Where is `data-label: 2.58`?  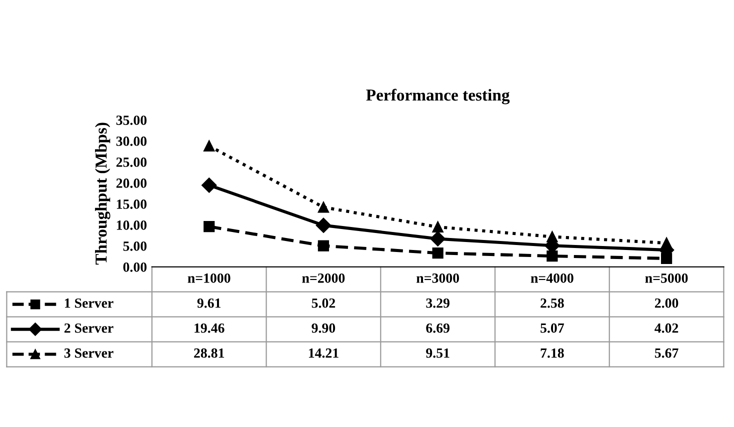 data-label: 2.58 is located at coordinates (552, 303).